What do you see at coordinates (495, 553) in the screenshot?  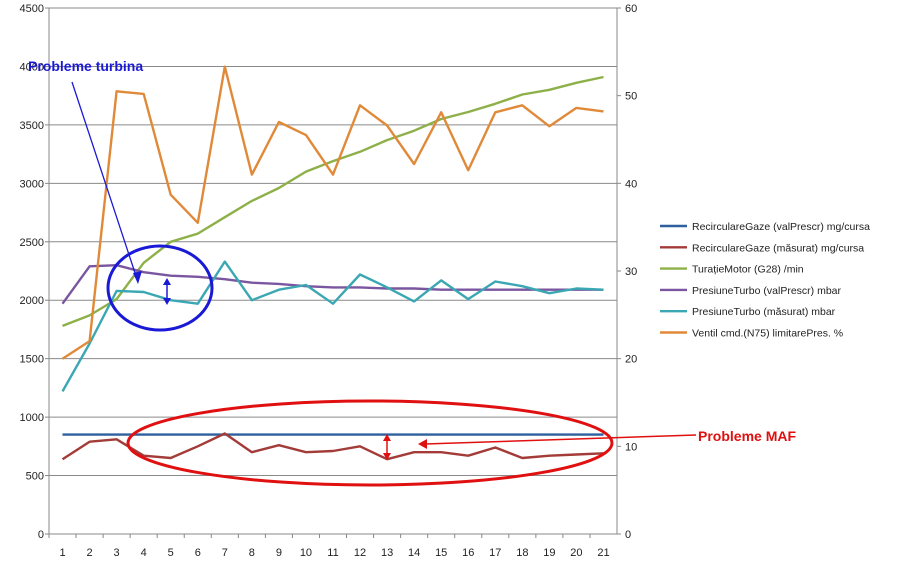 I see `x-tick-label: 17` at bounding box center [495, 553].